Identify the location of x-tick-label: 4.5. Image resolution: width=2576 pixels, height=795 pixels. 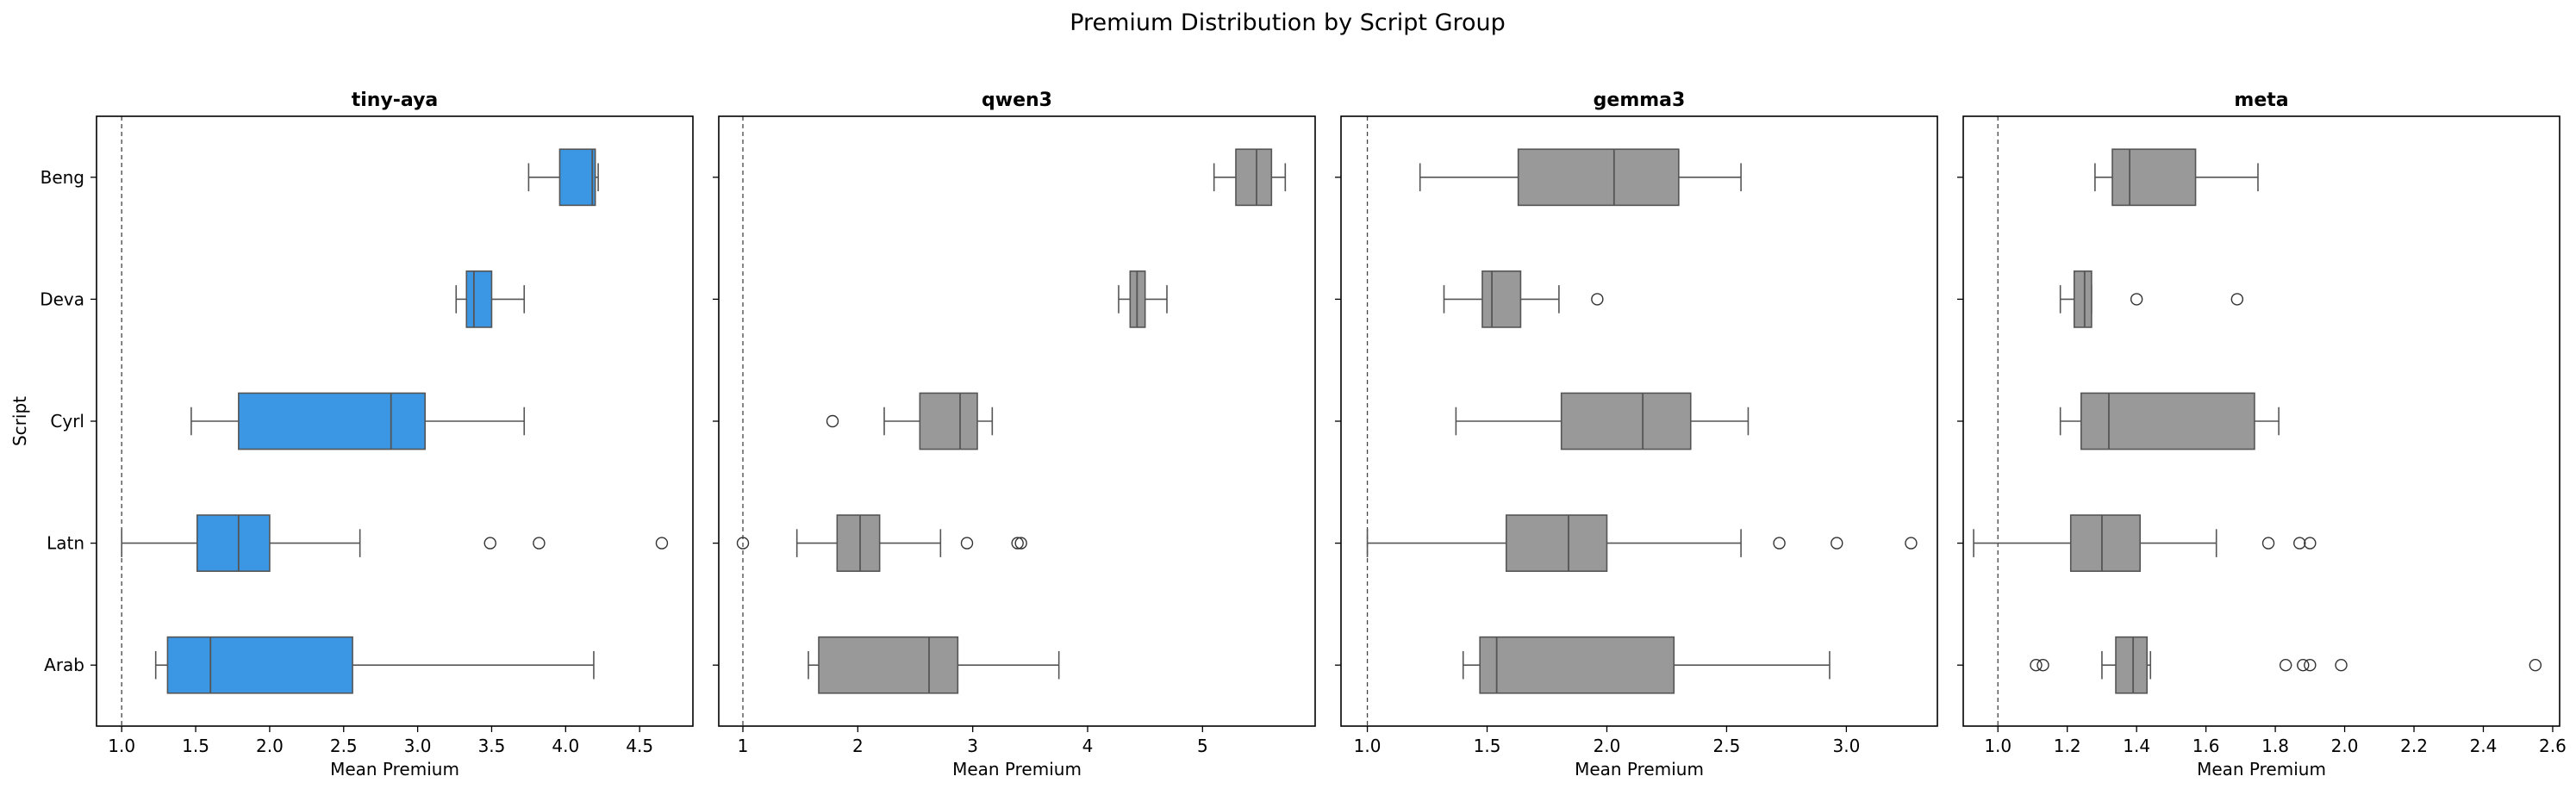
(639, 746).